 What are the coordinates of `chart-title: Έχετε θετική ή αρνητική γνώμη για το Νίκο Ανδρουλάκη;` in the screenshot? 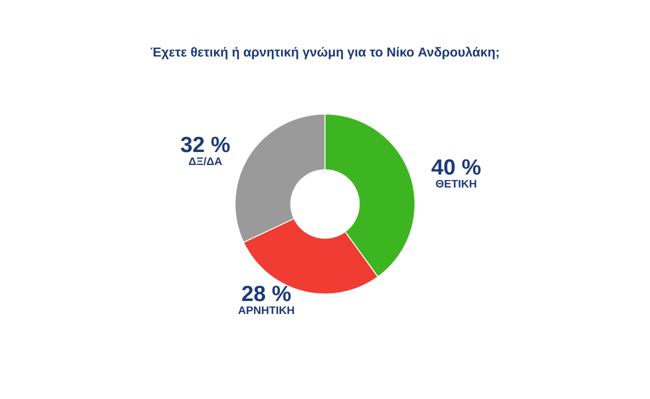 It's located at (324, 53).